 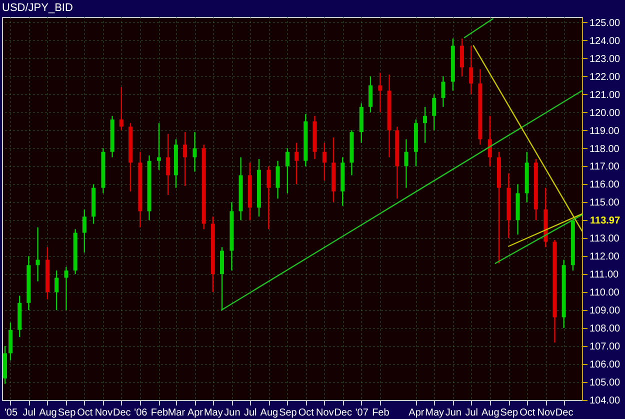 What do you see at coordinates (605, 149) in the screenshot?
I see `y-tick-label: 118.00` at bounding box center [605, 149].